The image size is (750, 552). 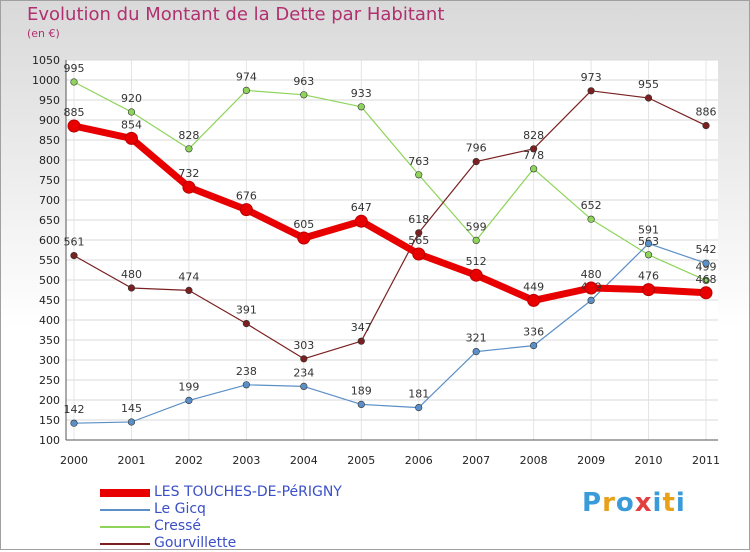 What do you see at coordinates (303, 224) in the screenshot?
I see `data-label: 605` at bounding box center [303, 224].